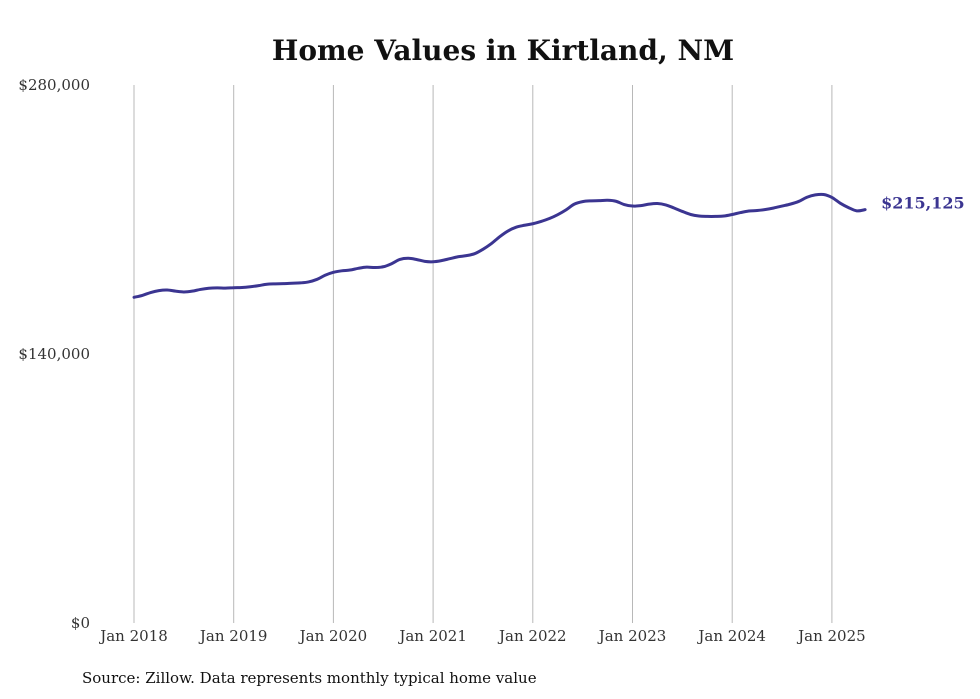 The width and height of the screenshot is (980, 699). What do you see at coordinates (632, 636) in the screenshot?
I see `x-tick-label: Jan 2023` at bounding box center [632, 636].